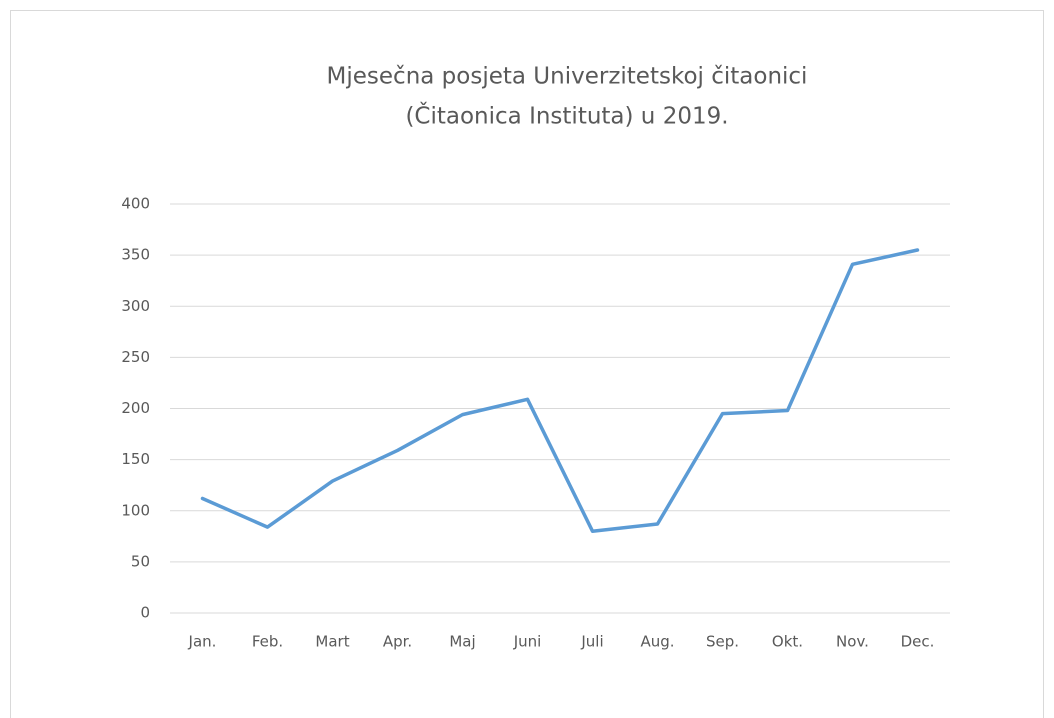 Image resolution: width=1054 pixels, height=718 pixels. I want to click on x-tick-label: Dec., so click(918, 642).